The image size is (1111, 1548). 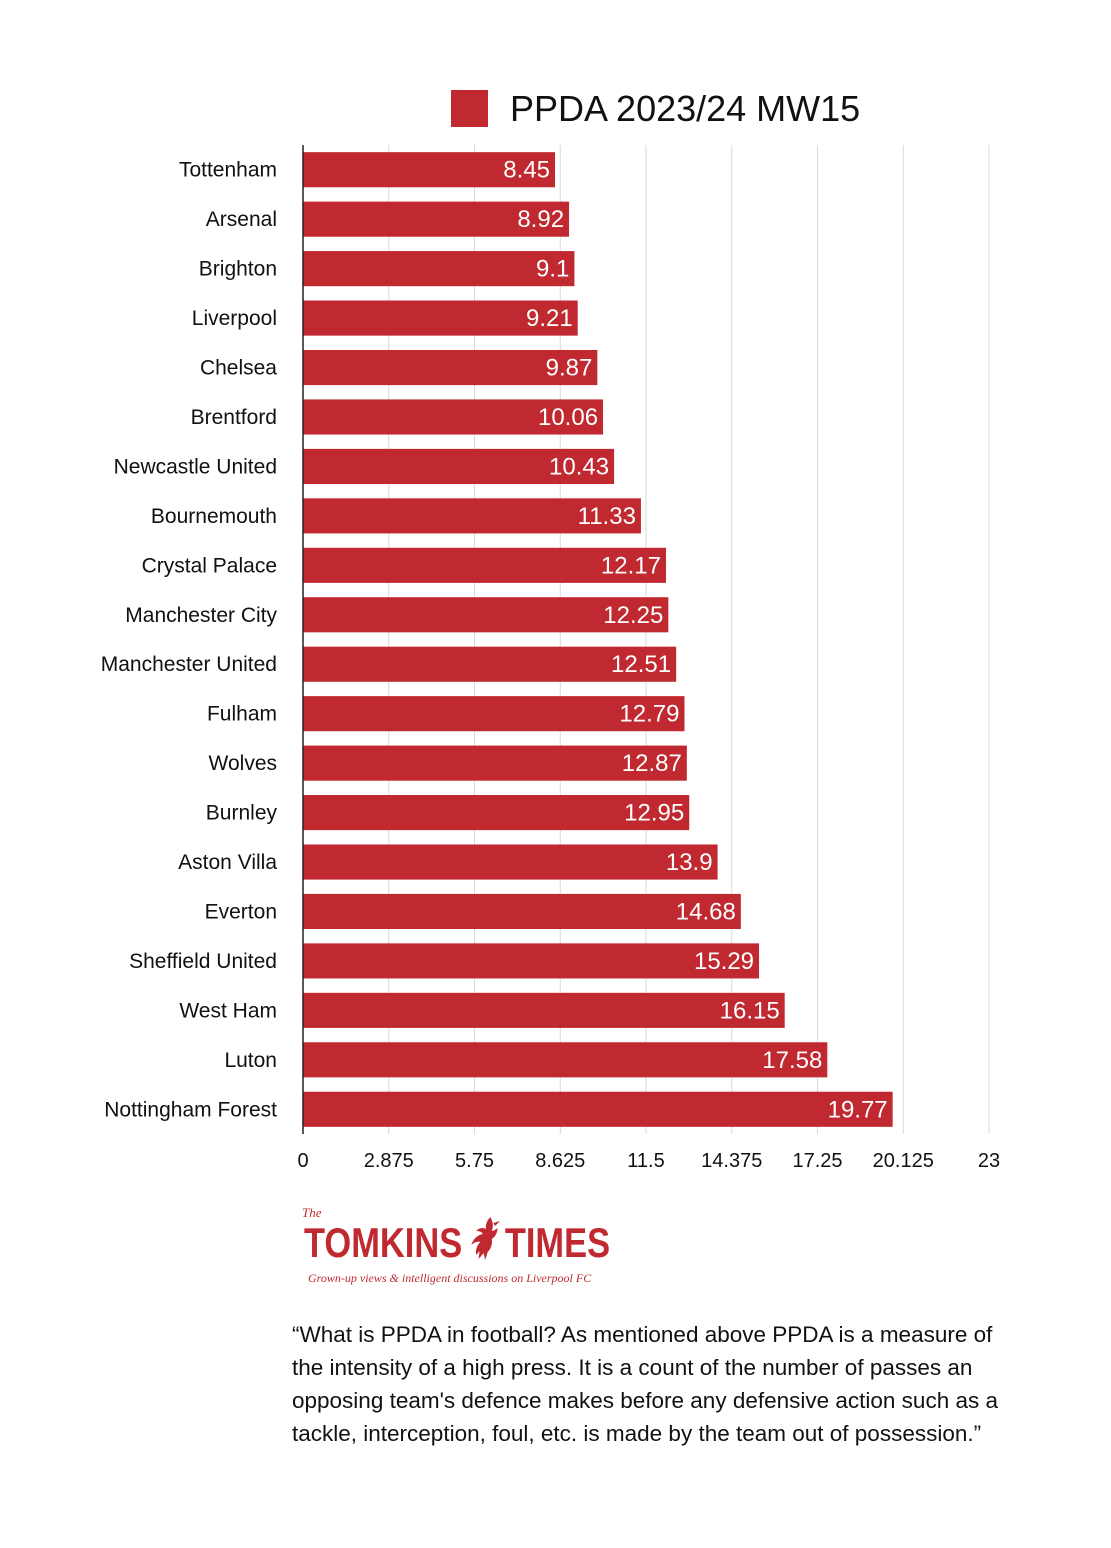 What do you see at coordinates (649, 714) in the screenshot?
I see `value-label: 12.79` at bounding box center [649, 714].